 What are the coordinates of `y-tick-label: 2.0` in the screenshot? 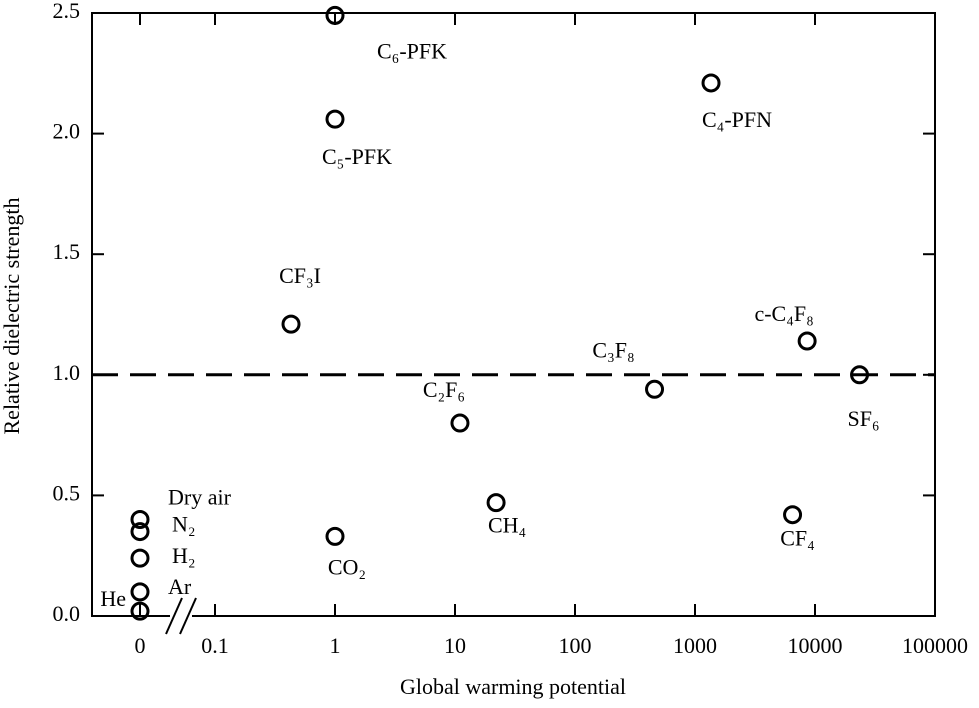 It's located at (67, 131).